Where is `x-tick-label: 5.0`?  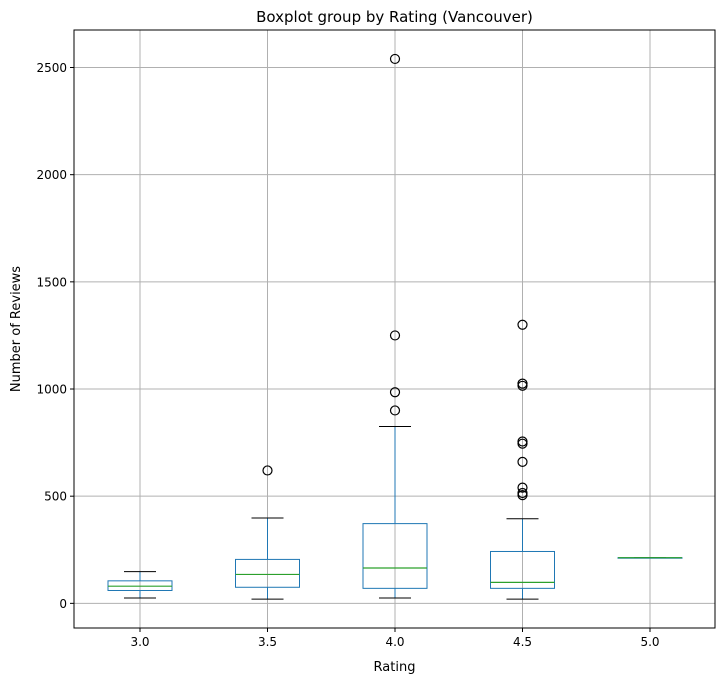 x-tick-label: 5.0 is located at coordinates (649, 642).